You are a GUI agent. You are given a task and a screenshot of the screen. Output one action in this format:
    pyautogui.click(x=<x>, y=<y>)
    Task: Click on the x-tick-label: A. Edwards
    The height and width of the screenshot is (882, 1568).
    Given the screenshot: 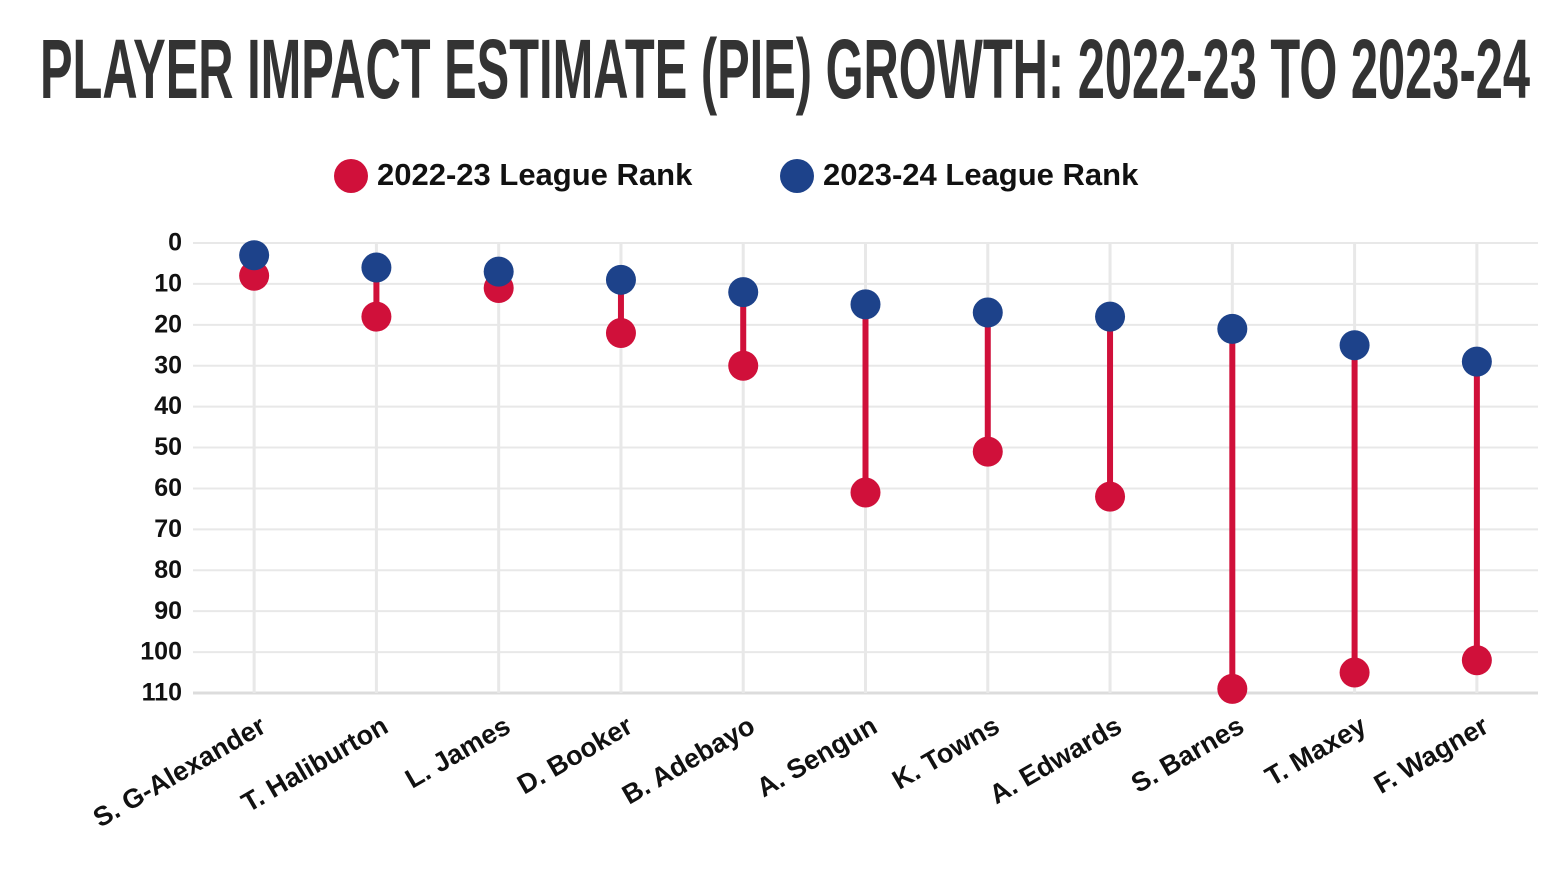 What is the action you would take?
    pyautogui.click(x=1055, y=760)
    